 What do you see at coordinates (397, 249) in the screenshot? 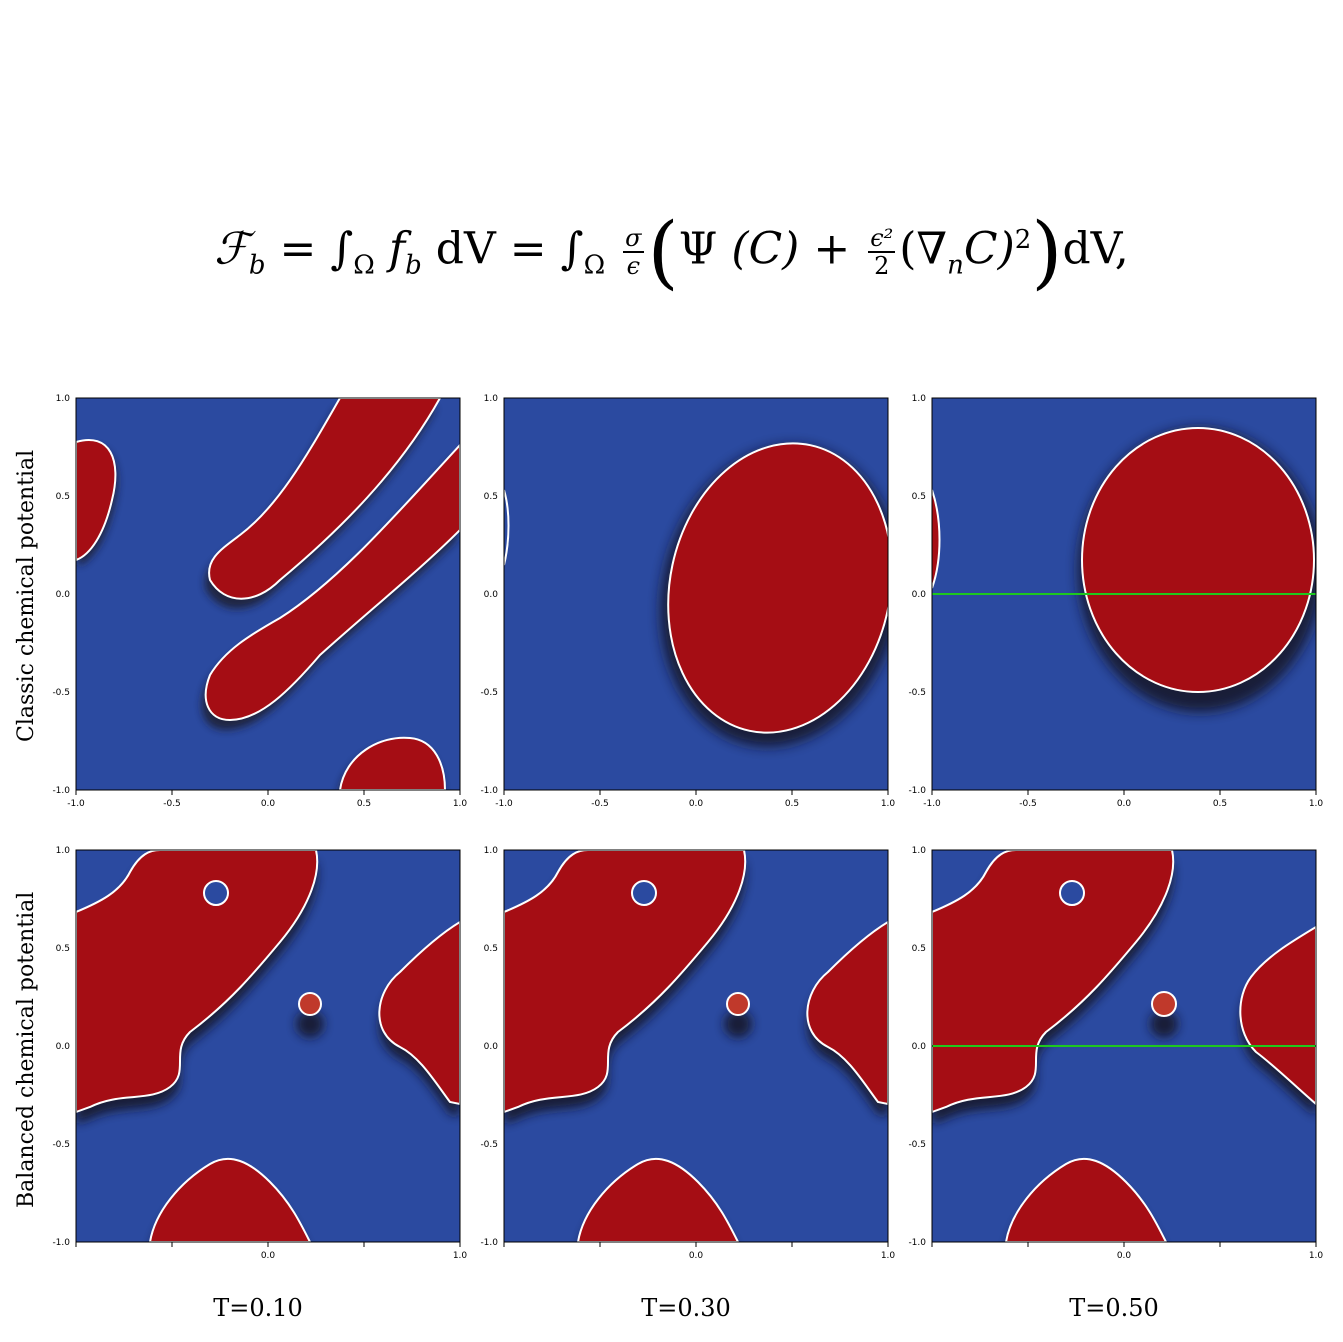
I see `eq-fb: f` at bounding box center [397, 249].